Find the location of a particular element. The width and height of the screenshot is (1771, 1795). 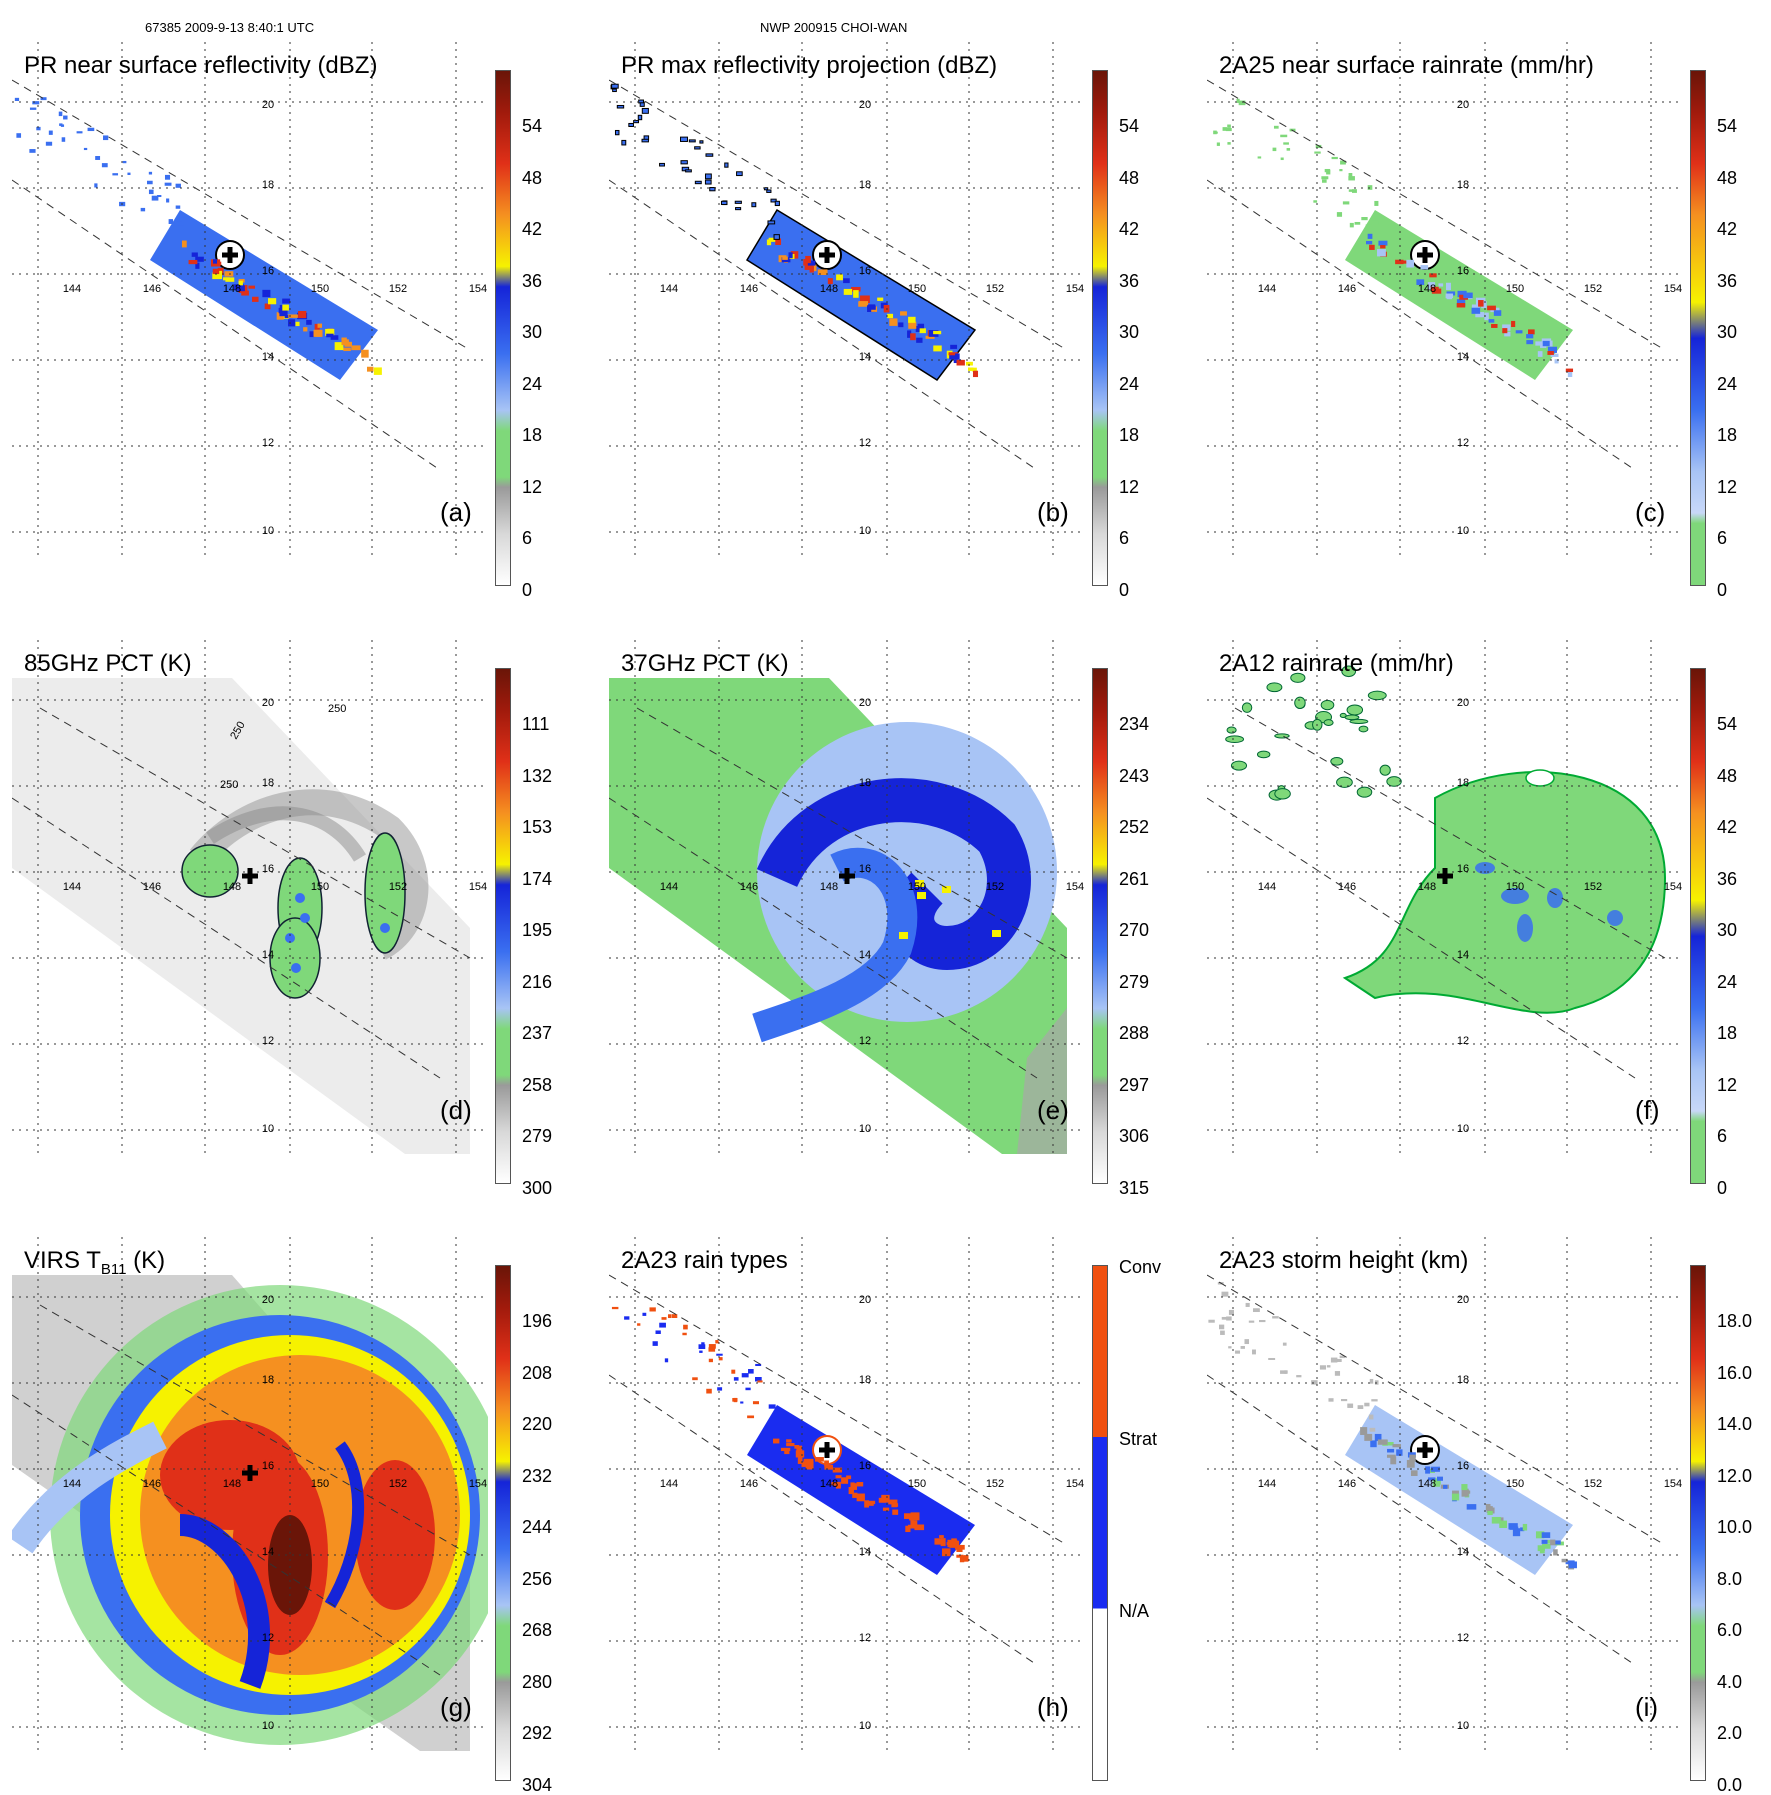

colorbar-tick-label: Conv is located at coordinates (1140, 1267).